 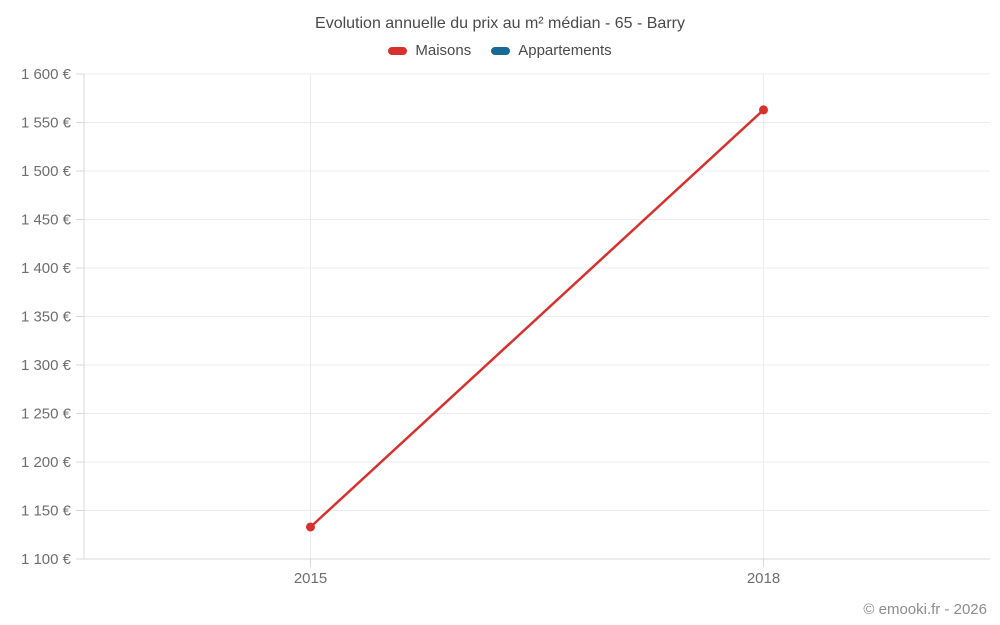 I want to click on legend: Maisons Appartements, so click(x=500, y=50).